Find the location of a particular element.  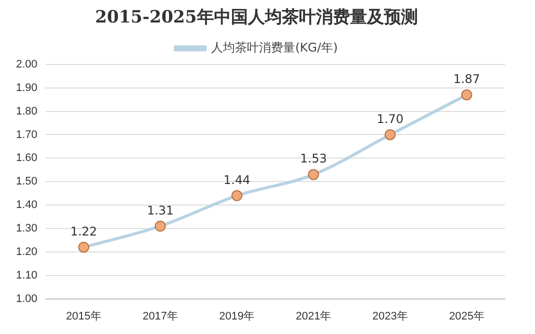

chart-title: 2015-2025年中国人均茶叶消费量及预测 is located at coordinates (256, 18).